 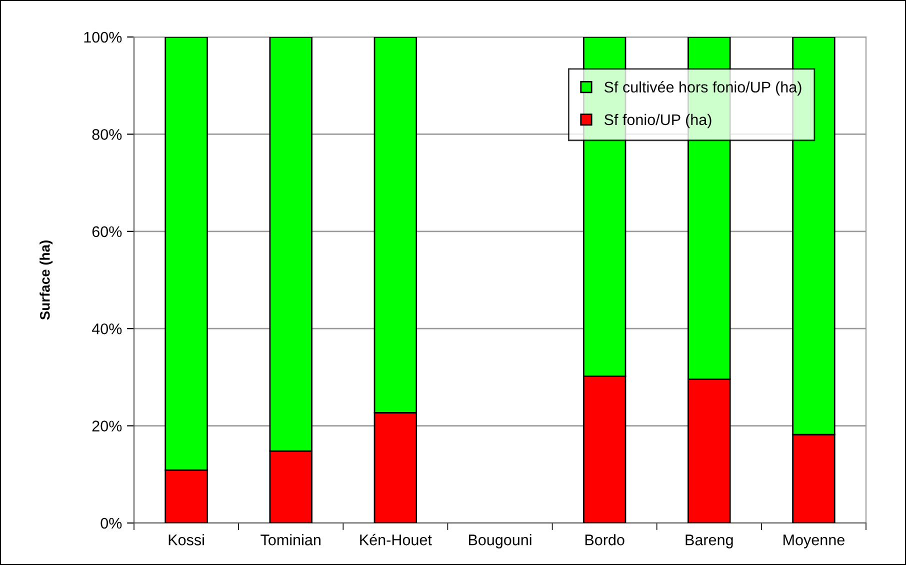 I want to click on x-tick-label: Kén-Houet, so click(x=396, y=540).